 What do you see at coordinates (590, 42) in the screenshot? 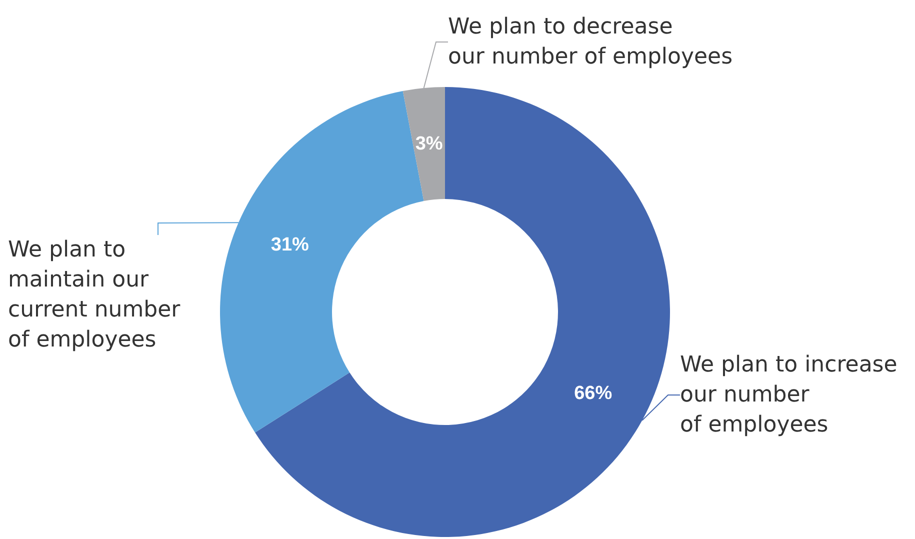
I see `slice-label: We plan to decrease our number of employees` at bounding box center [590, 42].